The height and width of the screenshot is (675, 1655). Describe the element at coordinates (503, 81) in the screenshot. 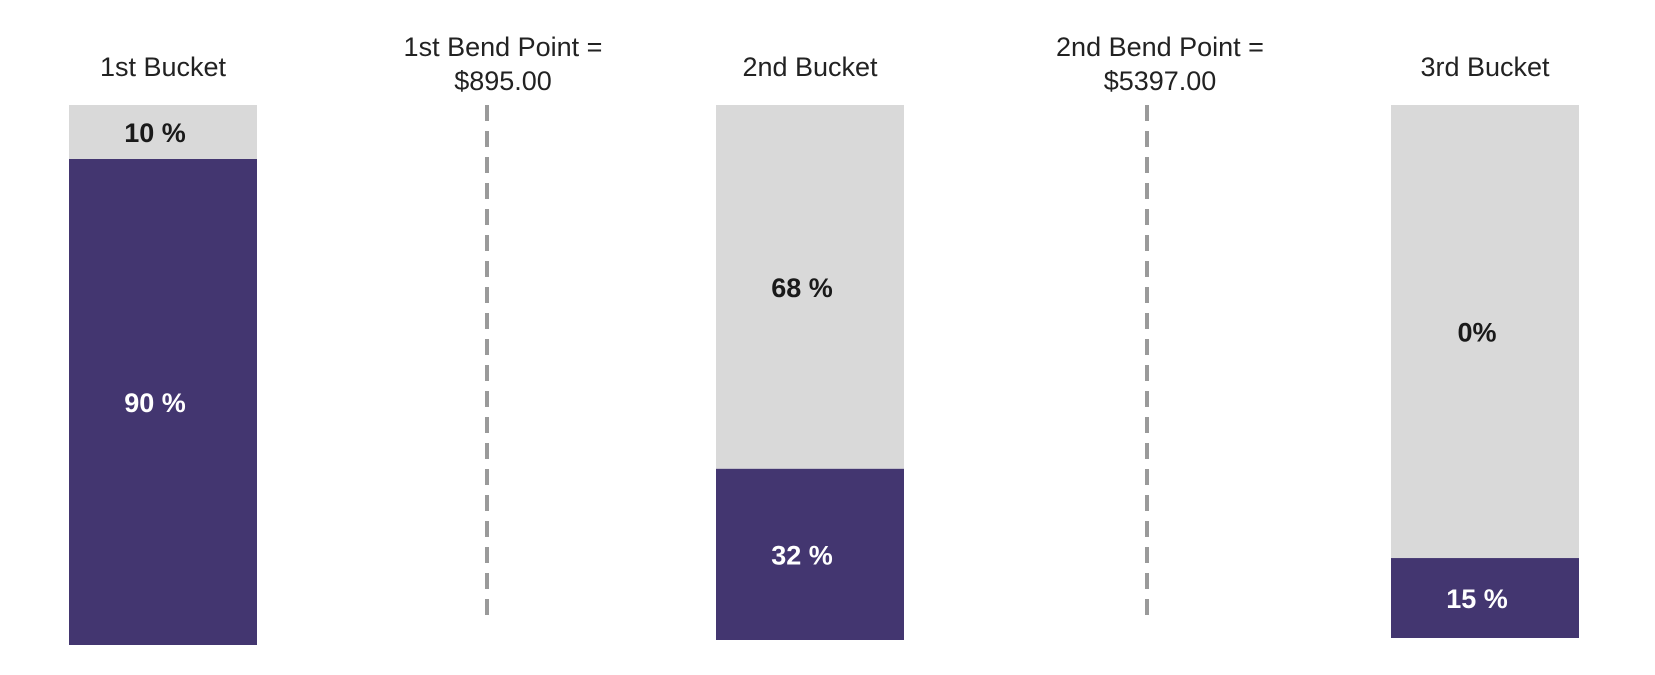

I see `bend-point-1-value: $895.00` at that location.